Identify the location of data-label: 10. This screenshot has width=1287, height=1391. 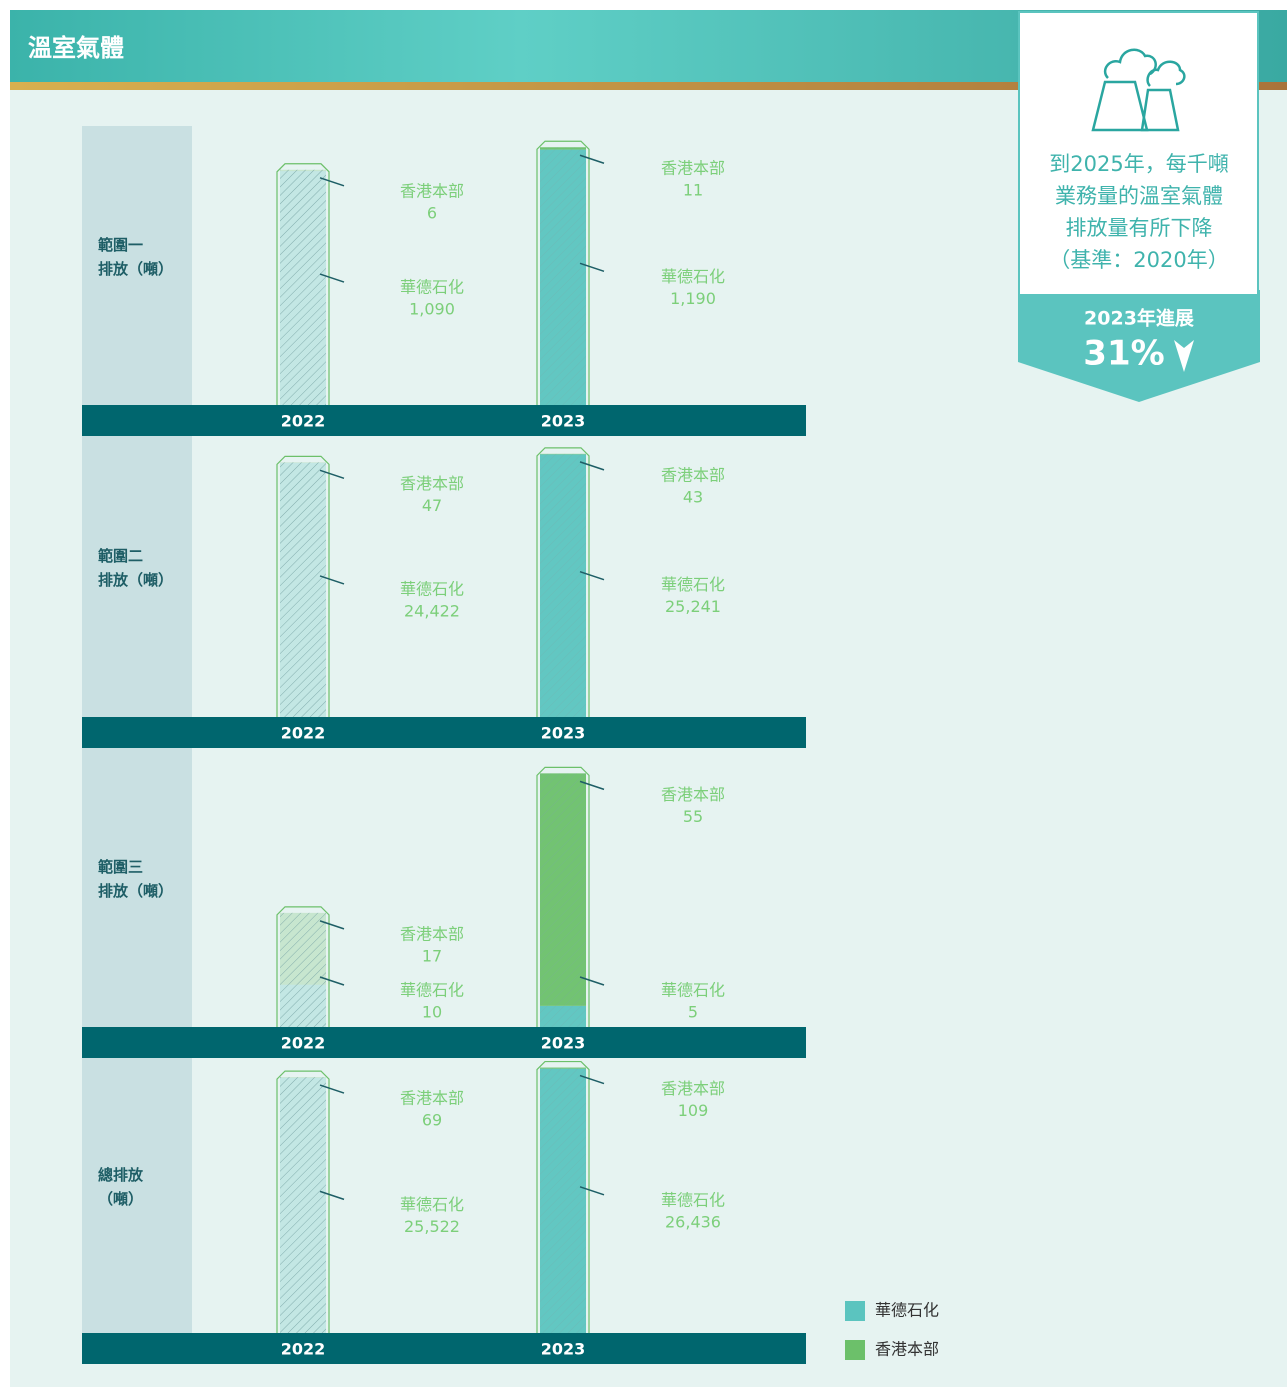
(432, 1012).